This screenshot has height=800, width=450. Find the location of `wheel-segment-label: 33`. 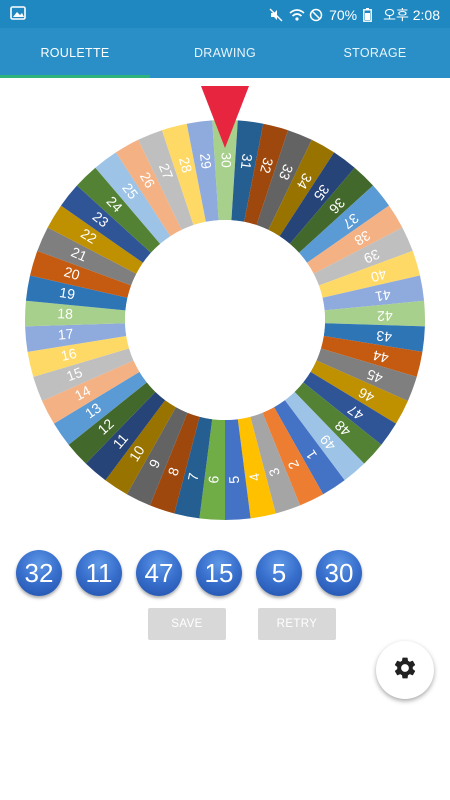

wheel-segment-label: 33 is located at coordinates (286, 172).